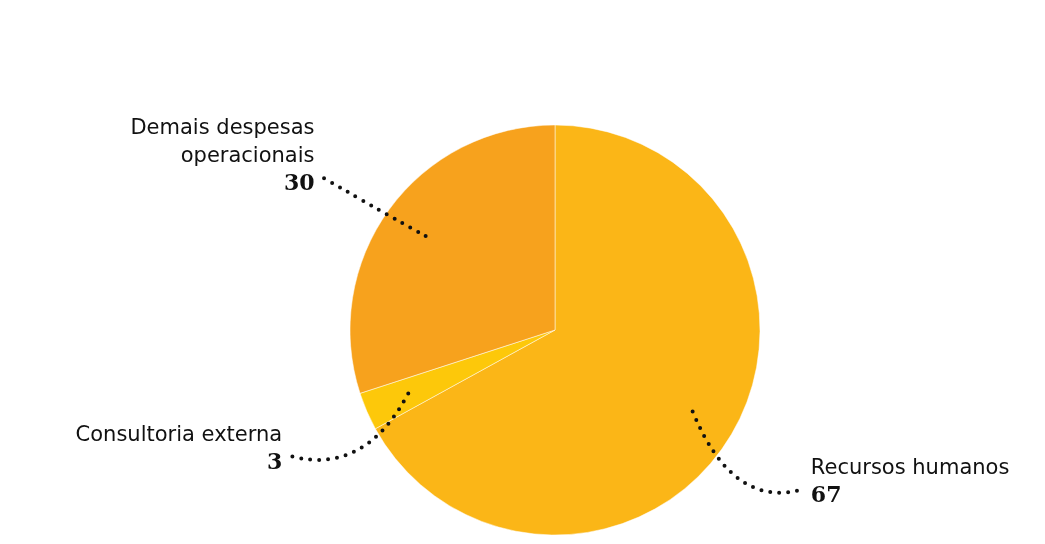 The image size is (1045, 544). I want to click on slice-label: Recursos humanos, so click(910, 467).